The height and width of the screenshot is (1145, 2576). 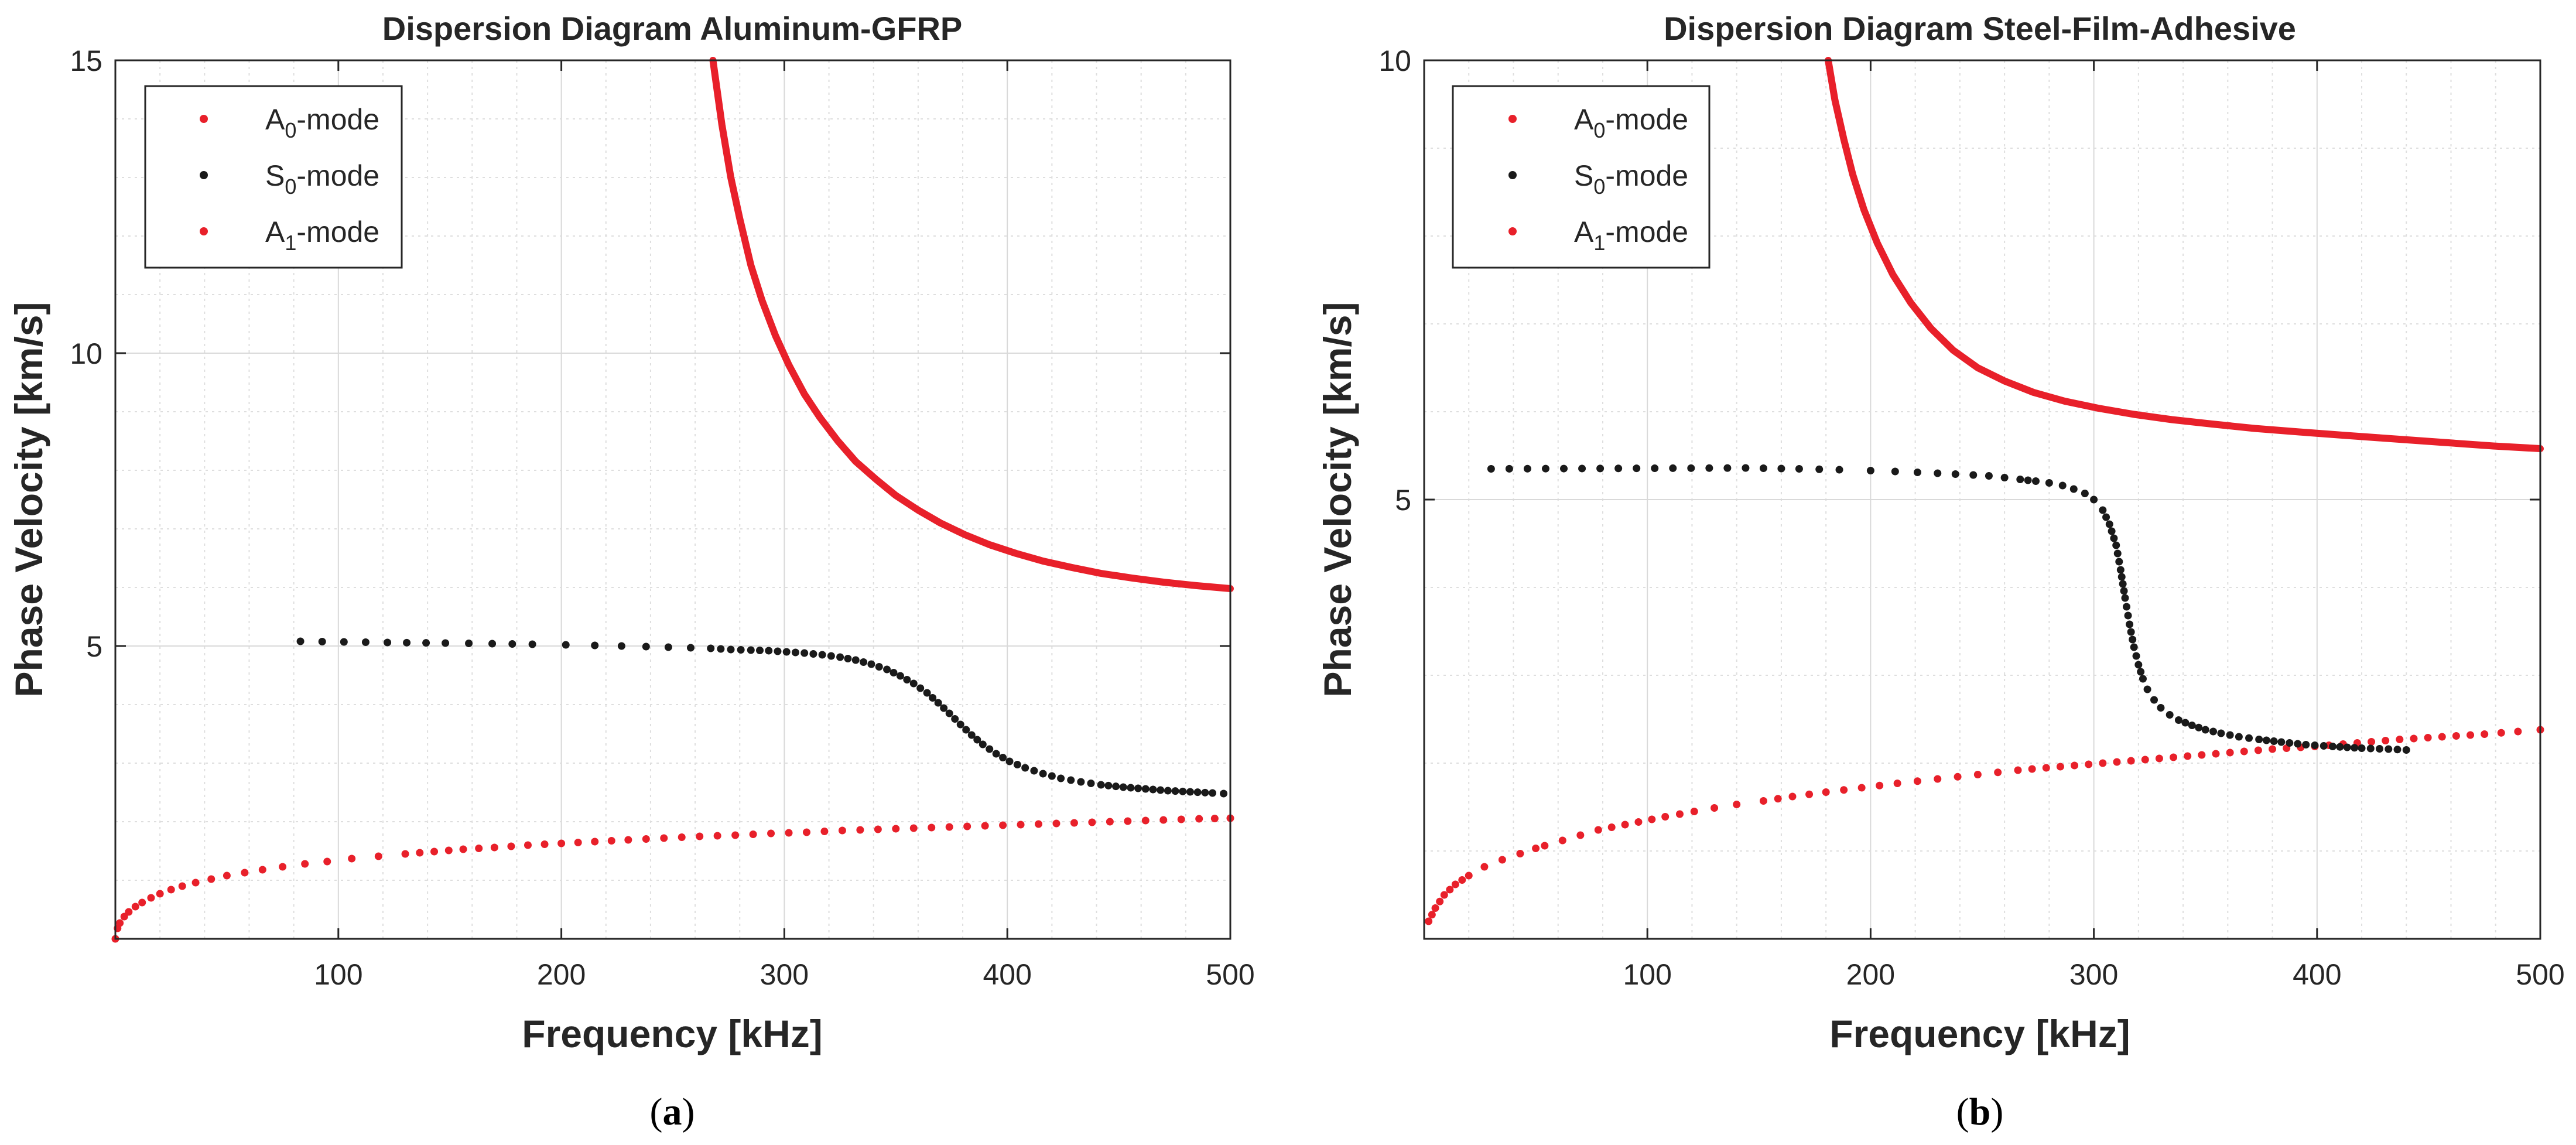 I want to click on x-tick-label: 500, so click(x=2540, y=974).